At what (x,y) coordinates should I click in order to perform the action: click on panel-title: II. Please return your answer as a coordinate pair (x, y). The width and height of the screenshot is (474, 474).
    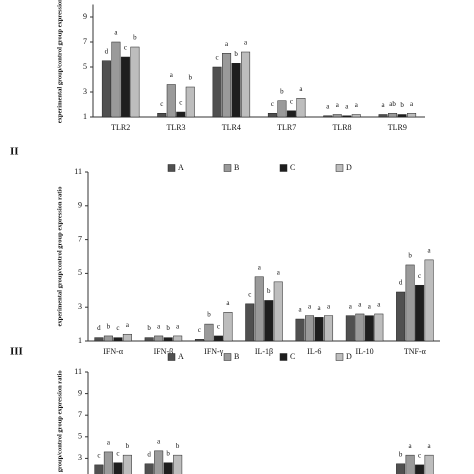
    Looking at the image, I should click on (14, 152).